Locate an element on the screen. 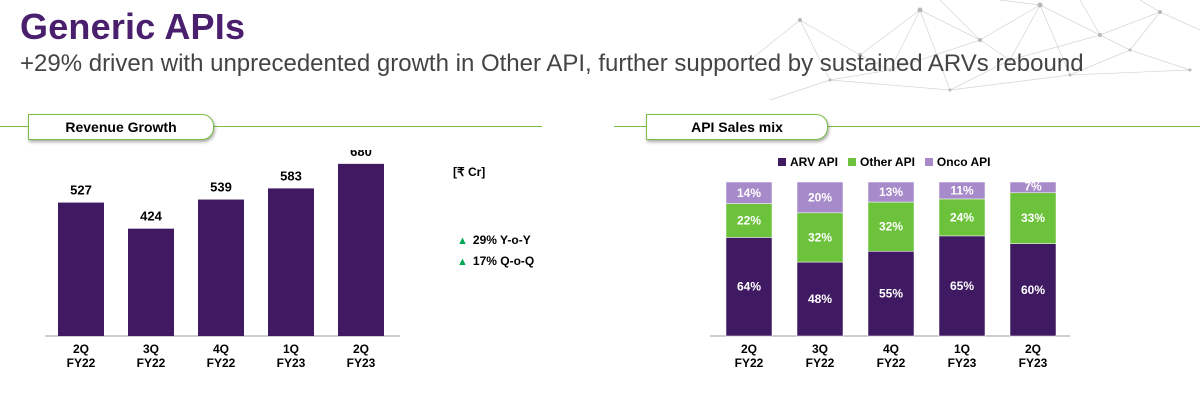 Image resolution: width=1200 pixels, height=407 pixels. legend-swatch-arv is located at coordinates (782, 162).